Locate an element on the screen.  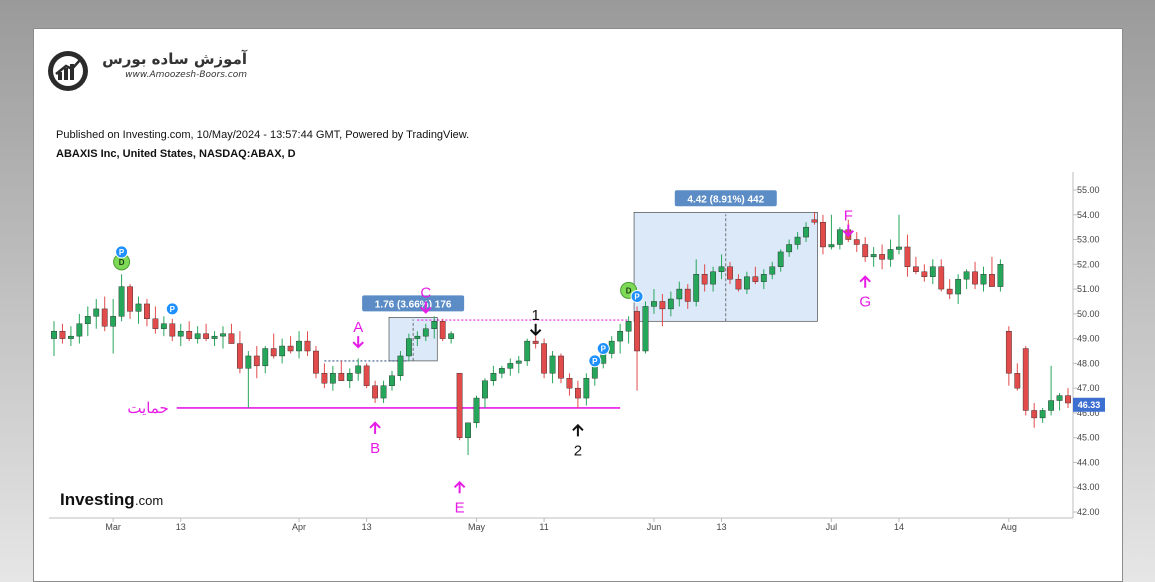
annotation-label: F is located at coordinates (848, 216).